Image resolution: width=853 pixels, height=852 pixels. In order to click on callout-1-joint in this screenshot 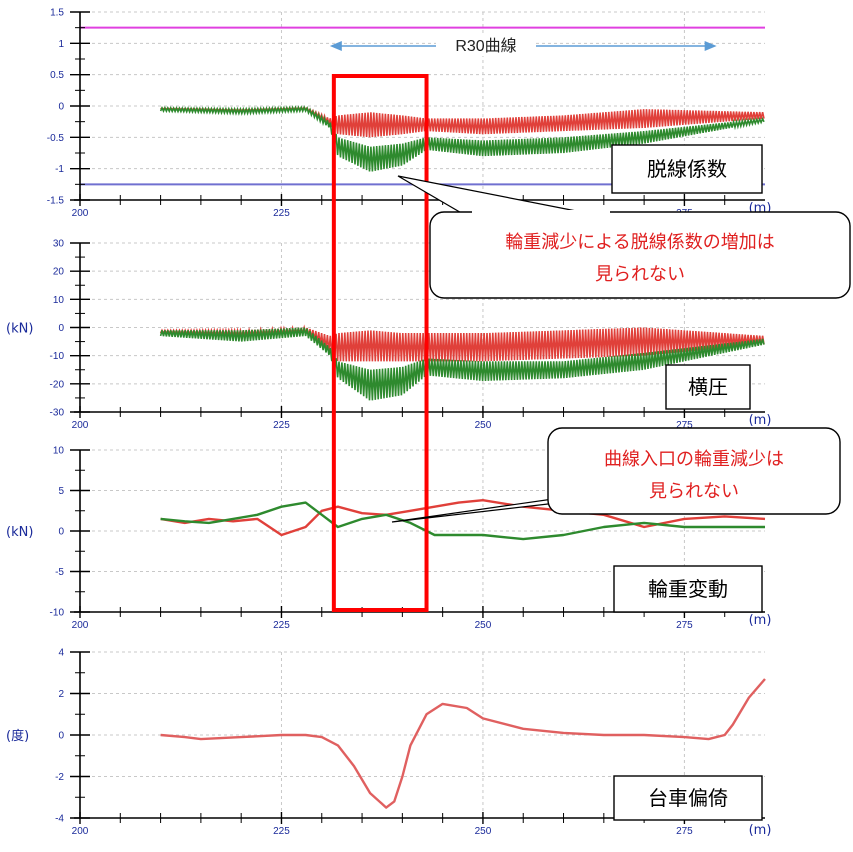, I will do `click(541, 213)`.